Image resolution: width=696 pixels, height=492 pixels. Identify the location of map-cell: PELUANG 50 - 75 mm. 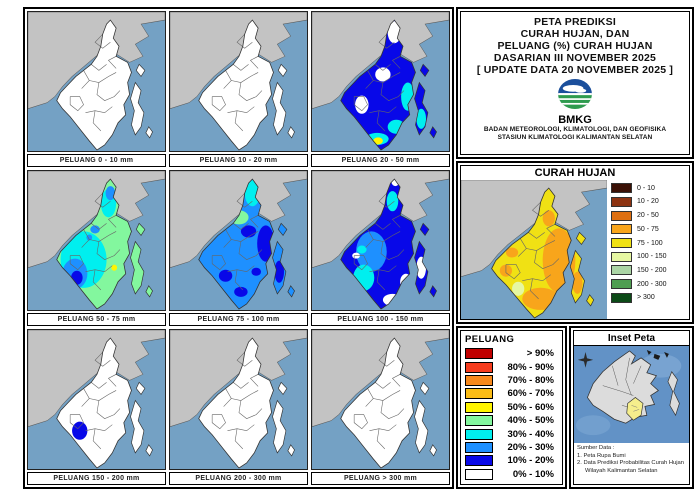
(96, 248).